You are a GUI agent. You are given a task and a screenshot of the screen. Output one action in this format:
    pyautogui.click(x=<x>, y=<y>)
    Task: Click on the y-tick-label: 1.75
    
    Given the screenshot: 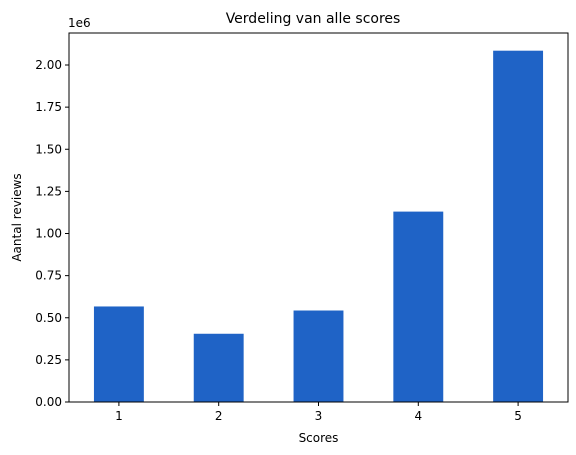 What is the action you would take?
    pyautogui.click(x=48, y=107)
    